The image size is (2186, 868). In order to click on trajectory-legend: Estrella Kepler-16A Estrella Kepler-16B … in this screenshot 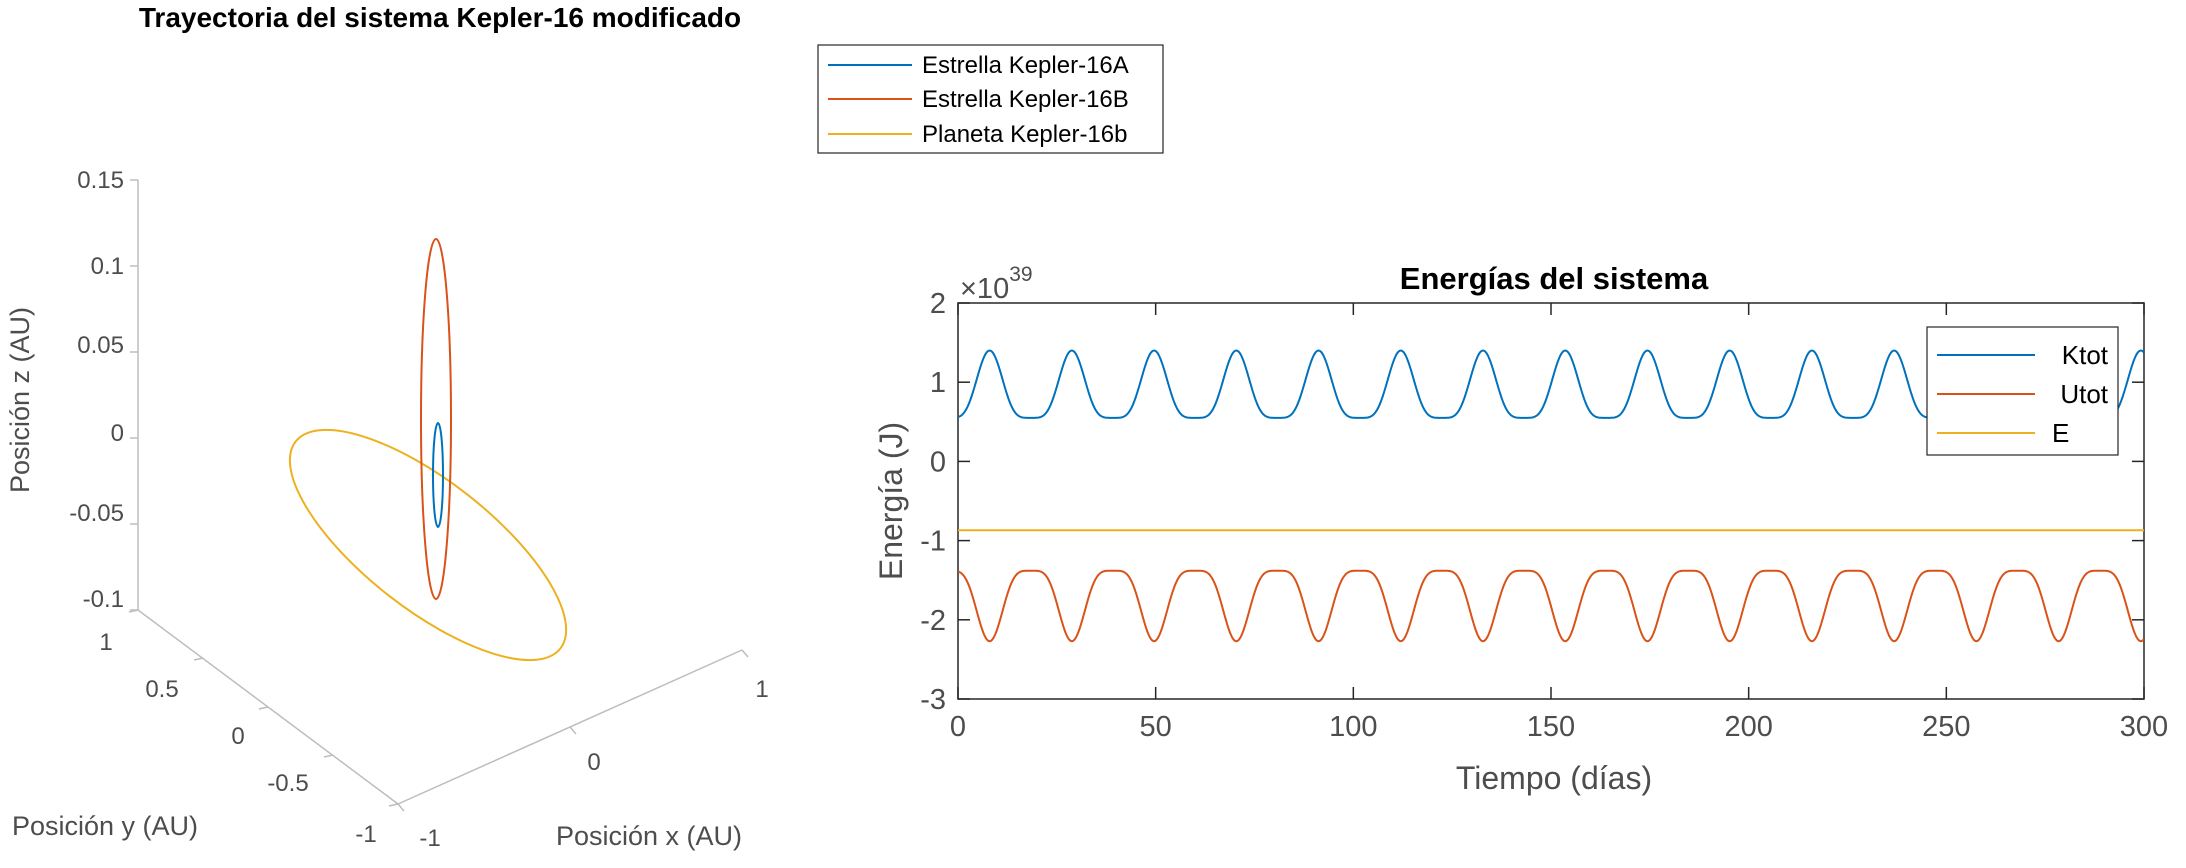, I will do `click(990, 99)`.